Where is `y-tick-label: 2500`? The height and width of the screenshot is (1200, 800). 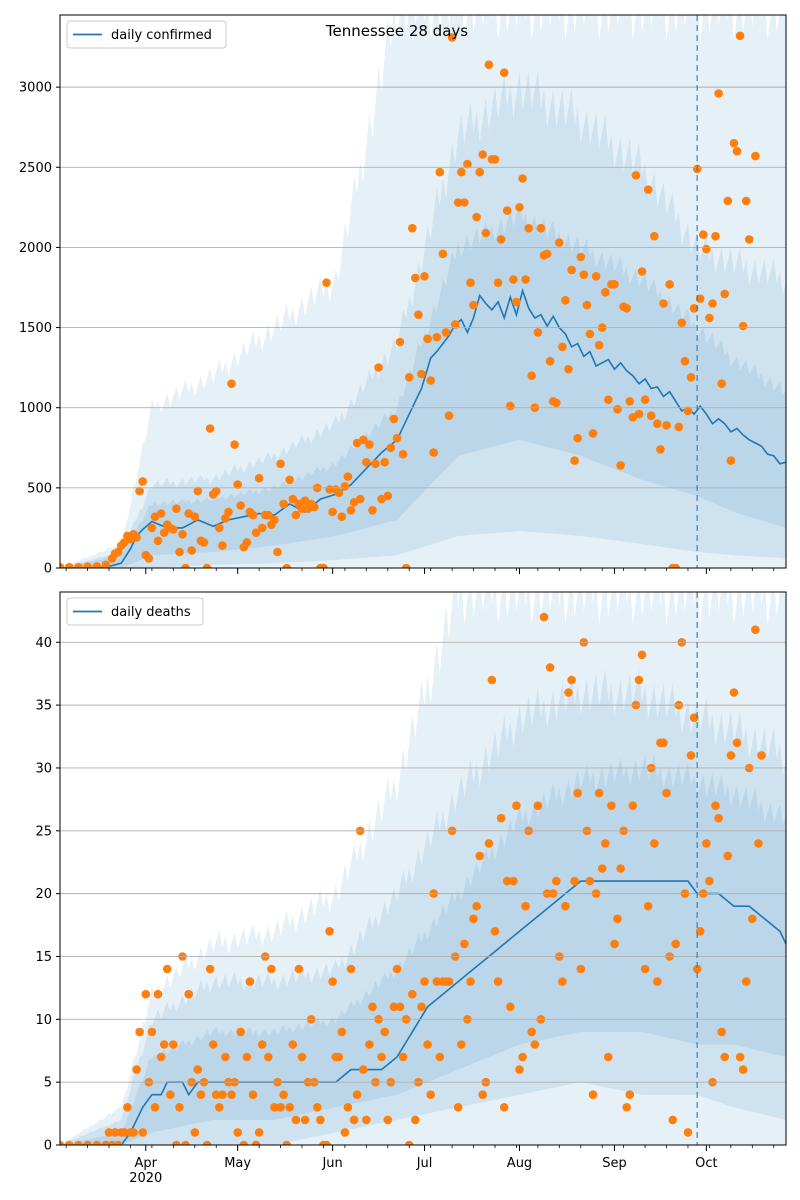
y-tick-label: 2500 is located at coordinates (35, 168).